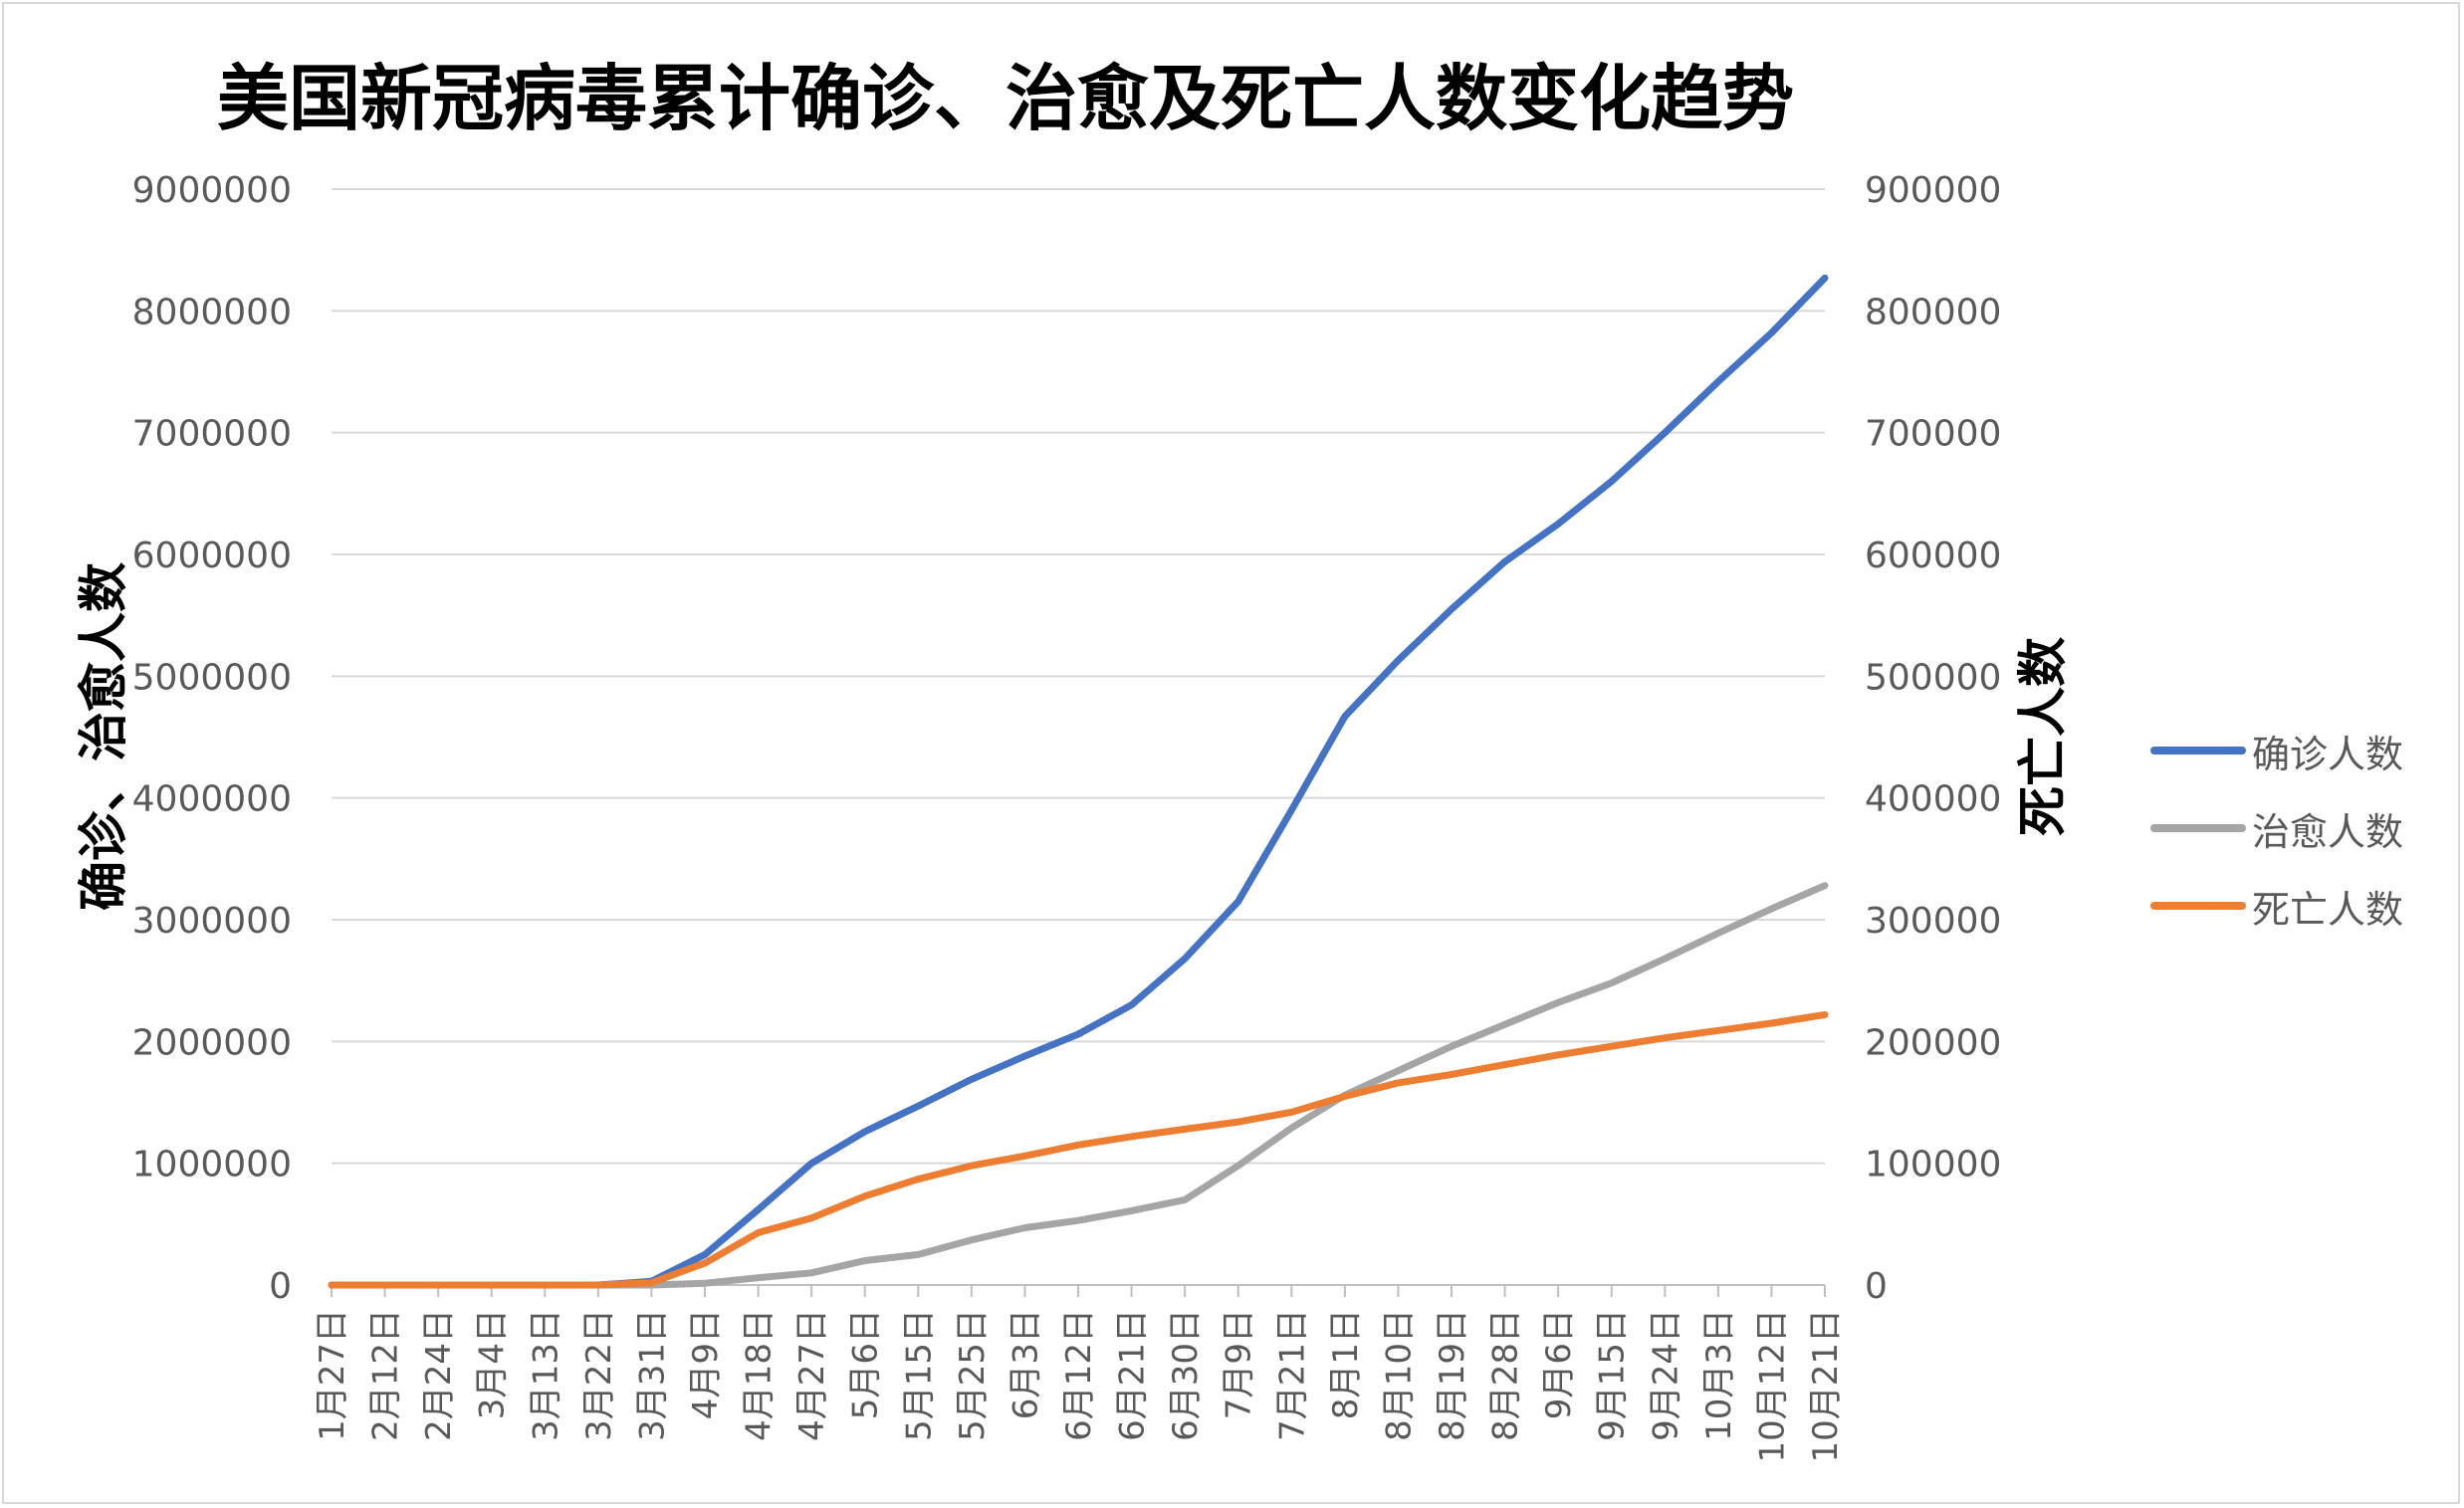  Describe the element at coordinates (706, 1364) in the screenshot. I see `x-tick-label: 4月9日` at that location.